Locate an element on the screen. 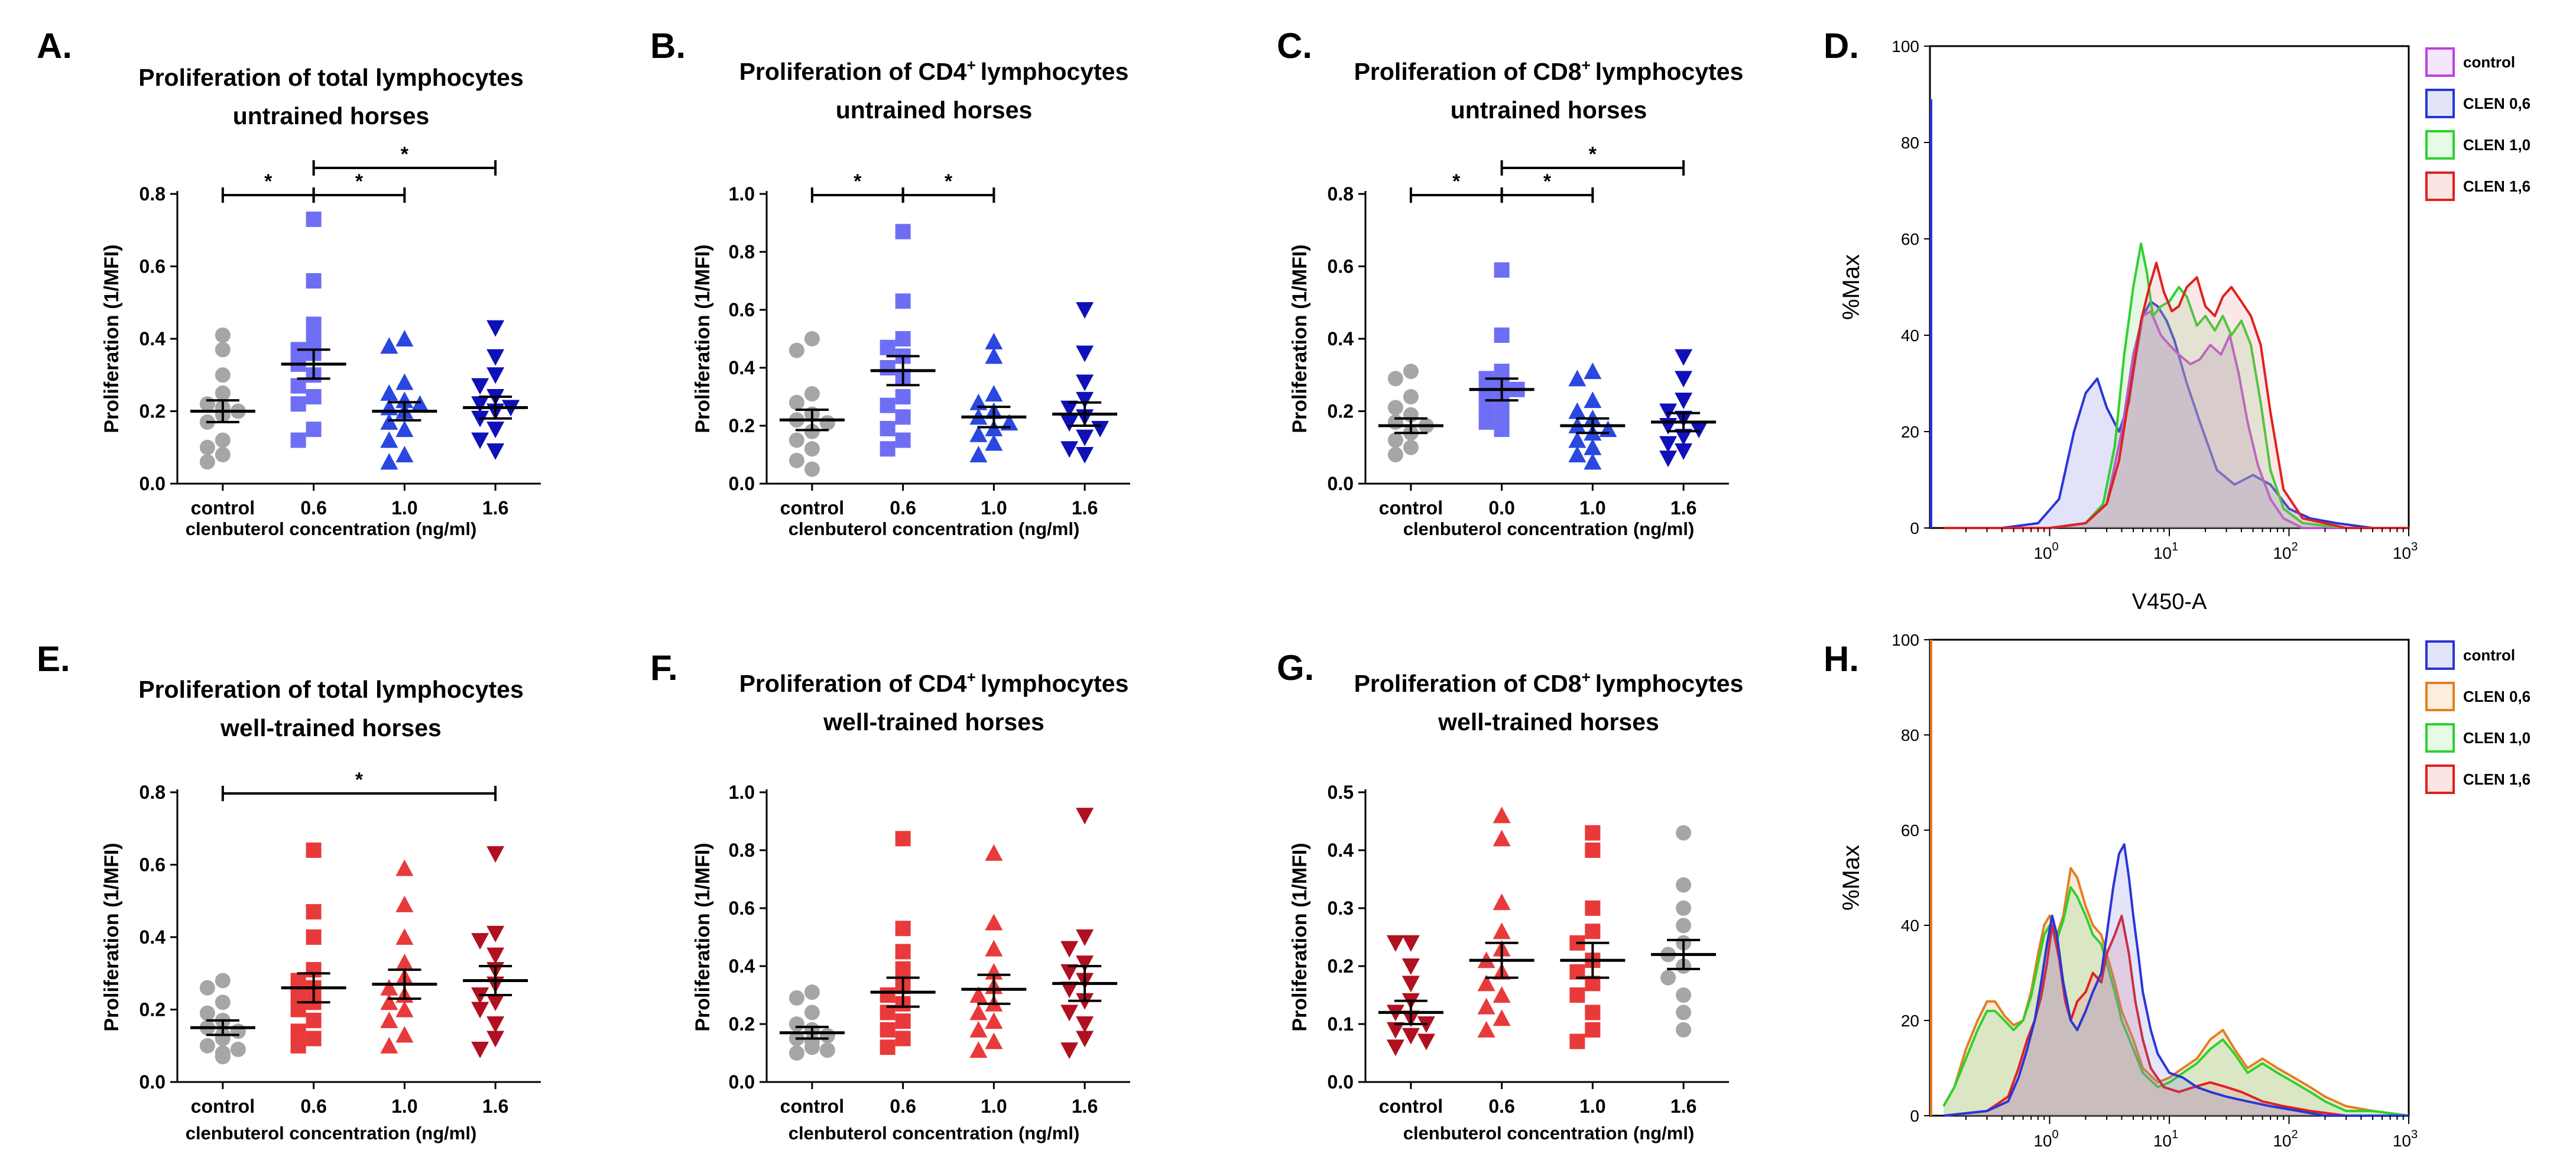 The width and height of the screenshot is (2576, 1176). chart-title: Proliferation of CD8+ lymphocytes is located at coordinates (1549, 682).